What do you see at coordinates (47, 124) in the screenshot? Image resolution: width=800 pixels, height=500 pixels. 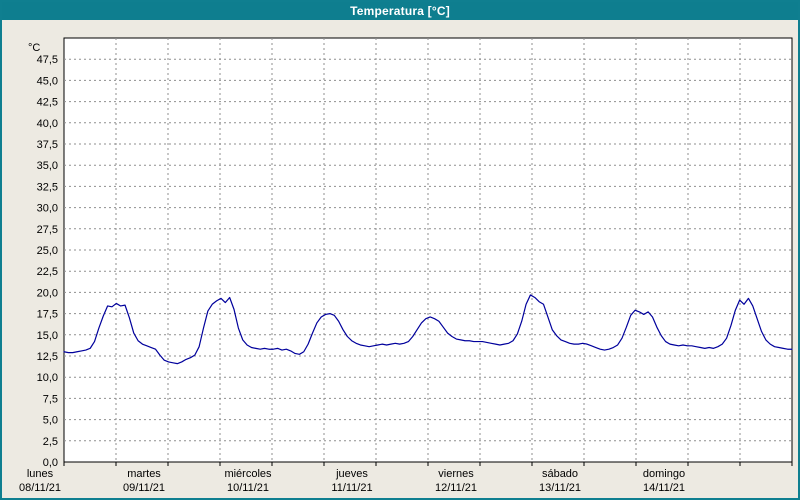 I see `y-axis-tick-label: 40,0` at bounding box center [47, 124].